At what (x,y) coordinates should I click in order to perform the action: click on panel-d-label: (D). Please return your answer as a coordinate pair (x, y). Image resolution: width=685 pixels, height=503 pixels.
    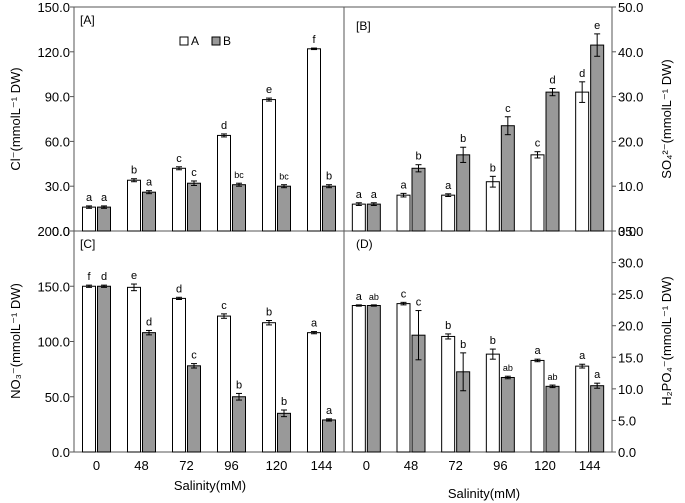
    Looking at the image, I should click on (364, 244).